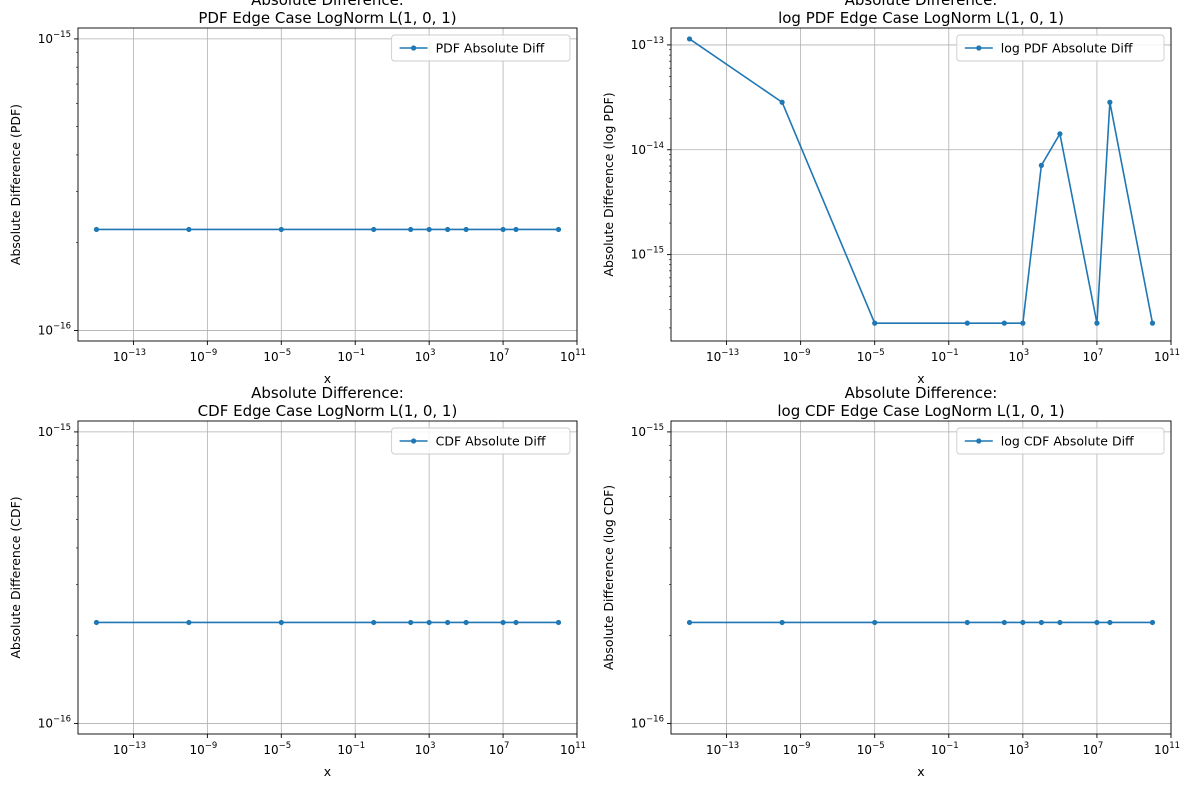  Describe the element at coordinates (921, 181) in the screenshot. I see `series-line` at that location.